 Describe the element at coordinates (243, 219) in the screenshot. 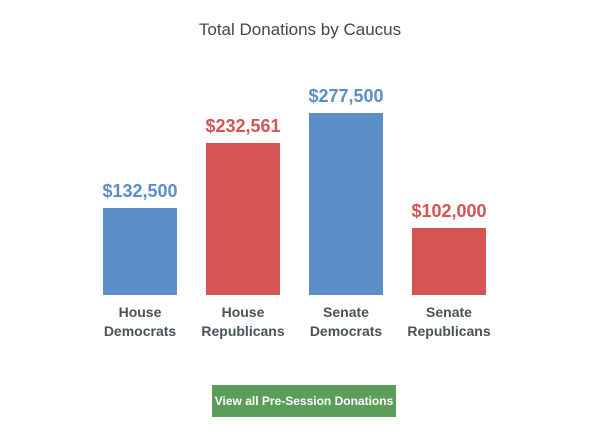

I see `bar-house-republicans` at that location.